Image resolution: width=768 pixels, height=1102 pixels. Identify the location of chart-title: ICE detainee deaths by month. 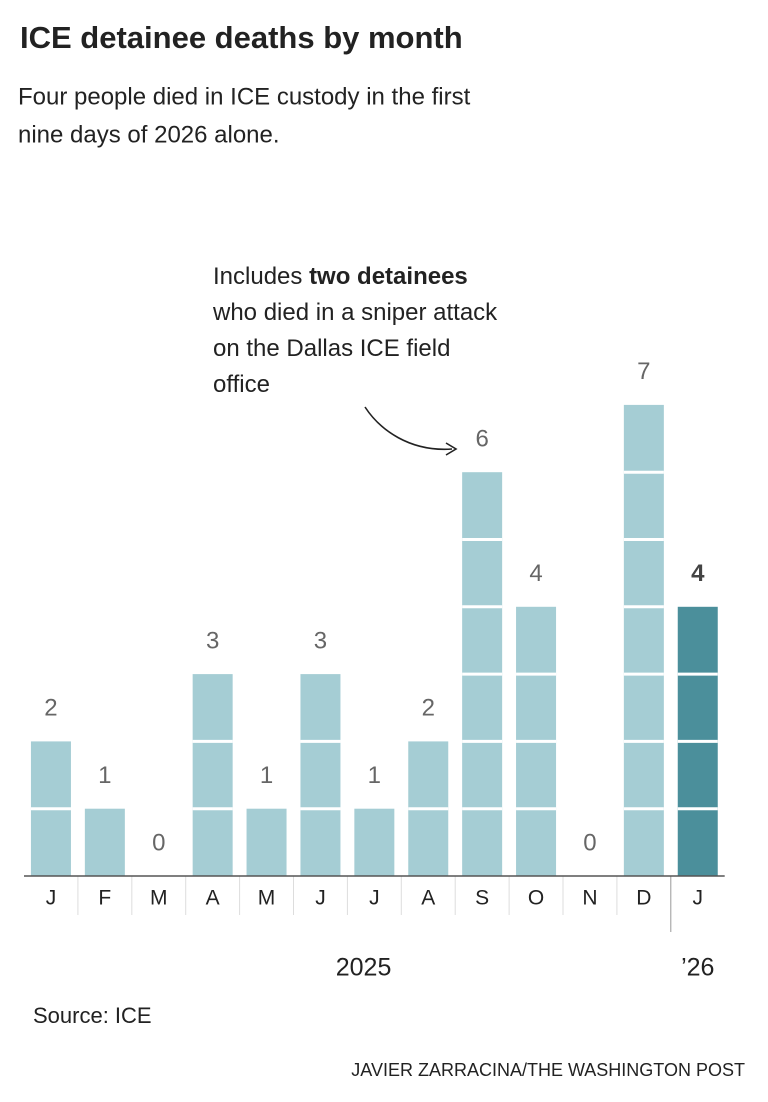
(241, 37).